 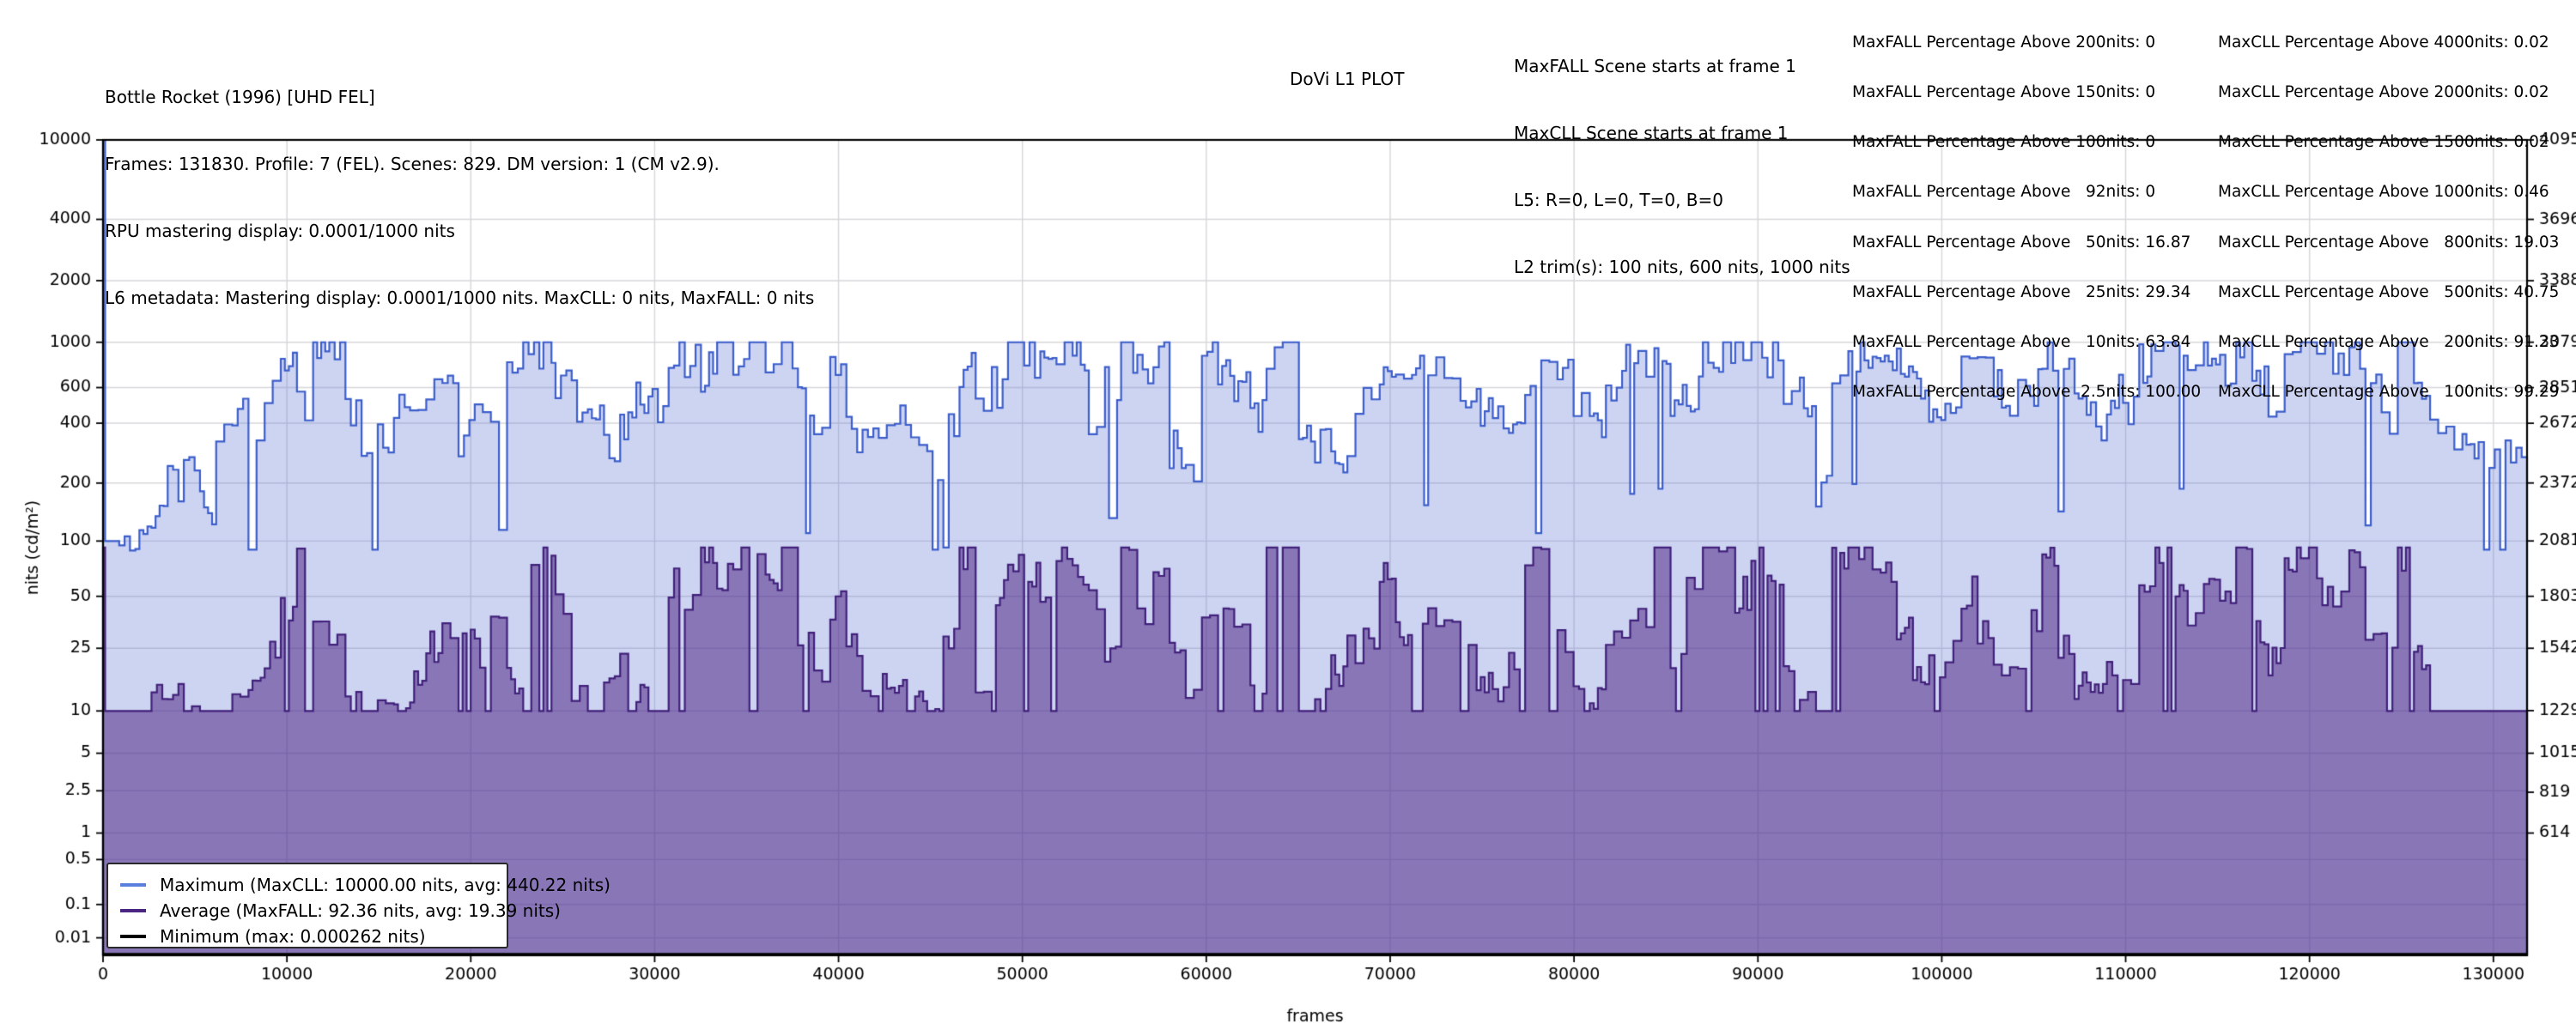 What do you see at coordinates (2021, 291) in the screenshot?
I see `maxfall-stat-line: MaxFALL Percentage Above 25nits: 29.34` at bounding box center [2021, 291].